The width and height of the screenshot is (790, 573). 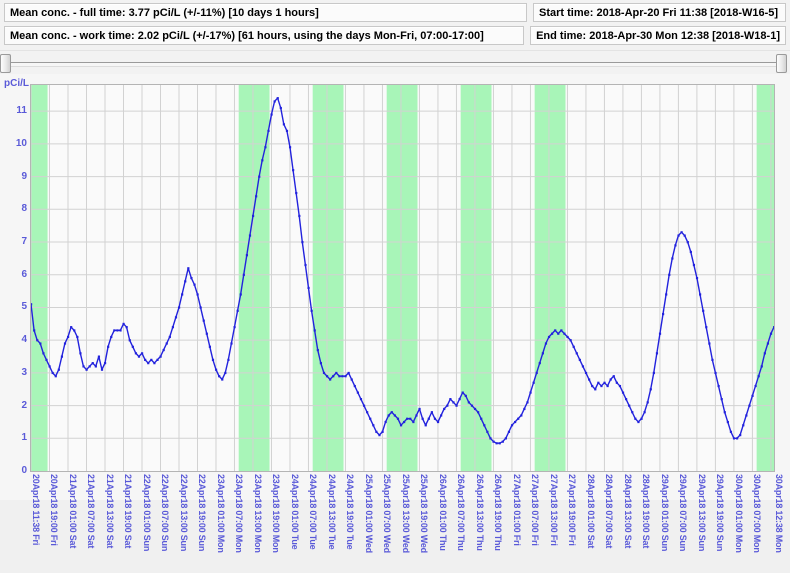 What do you see at coordinates (24, 242) in the screenshot?
I see `y-tick-label: 7` at bounding box center [24, 242].